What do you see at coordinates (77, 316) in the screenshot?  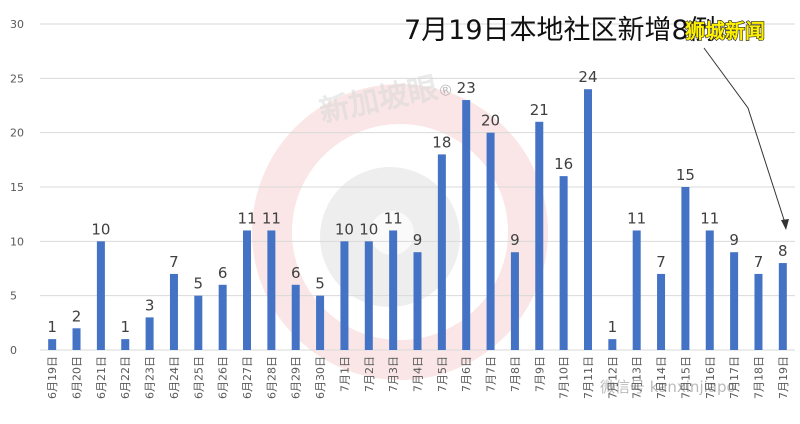 I see `data-label: 2` at bounding box center [77, 316].